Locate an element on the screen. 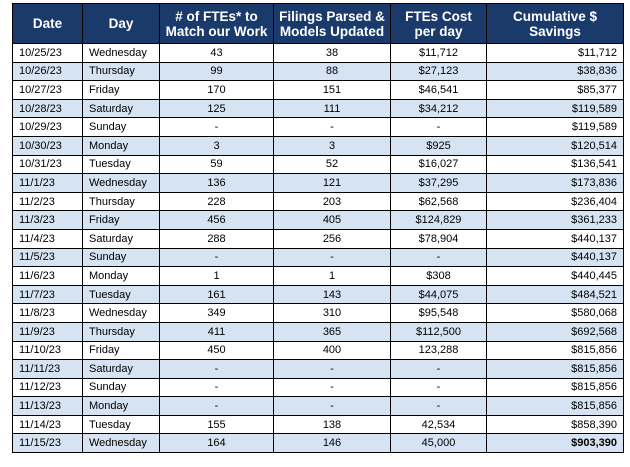  cell-ftes: 155 is located at coordinates (216, 424).